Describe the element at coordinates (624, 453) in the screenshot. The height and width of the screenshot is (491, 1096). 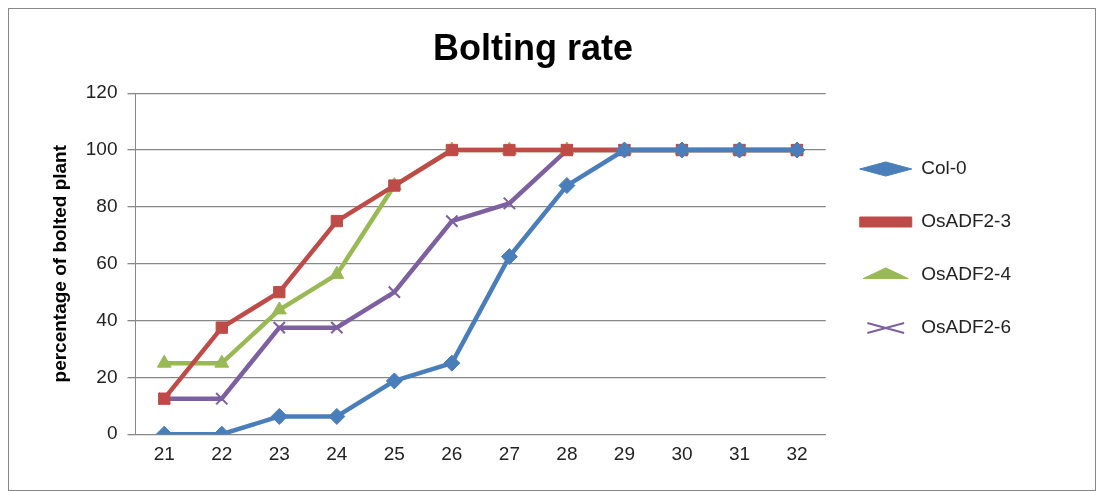
I see `x-tick-label: 29` at that location.